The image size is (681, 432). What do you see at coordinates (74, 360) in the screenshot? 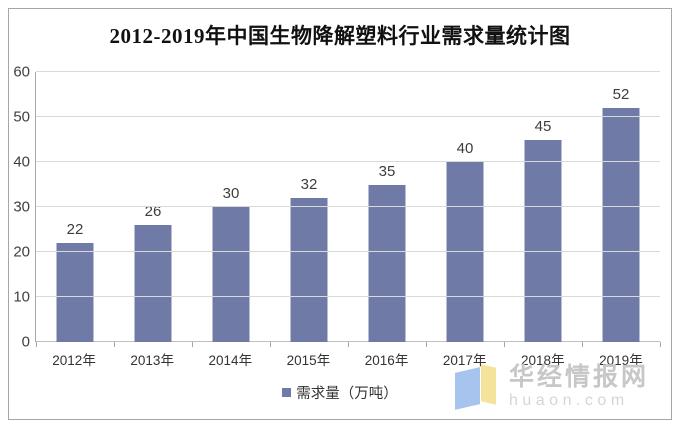
I see `x-tick-label: 2012年` at bounding box center [74, 360].